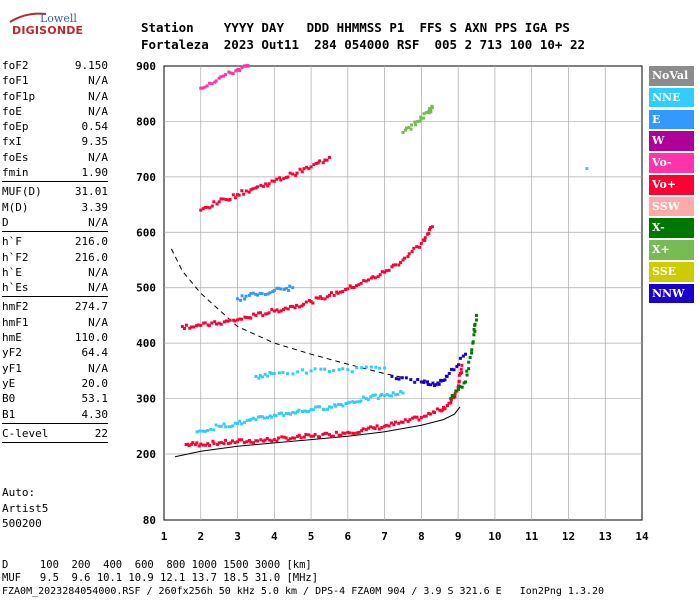  What do you see at coordinates (22, 192) in the screenshot?
I see `param-name: MUF(D)` at bounding box center [22, 192].